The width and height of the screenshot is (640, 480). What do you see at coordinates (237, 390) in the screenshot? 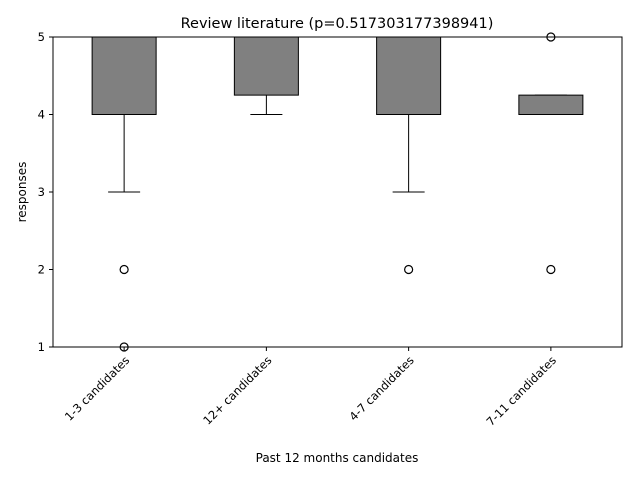
I see `x-tick-label: 12+ candidates` at bounding box center [237, 390].